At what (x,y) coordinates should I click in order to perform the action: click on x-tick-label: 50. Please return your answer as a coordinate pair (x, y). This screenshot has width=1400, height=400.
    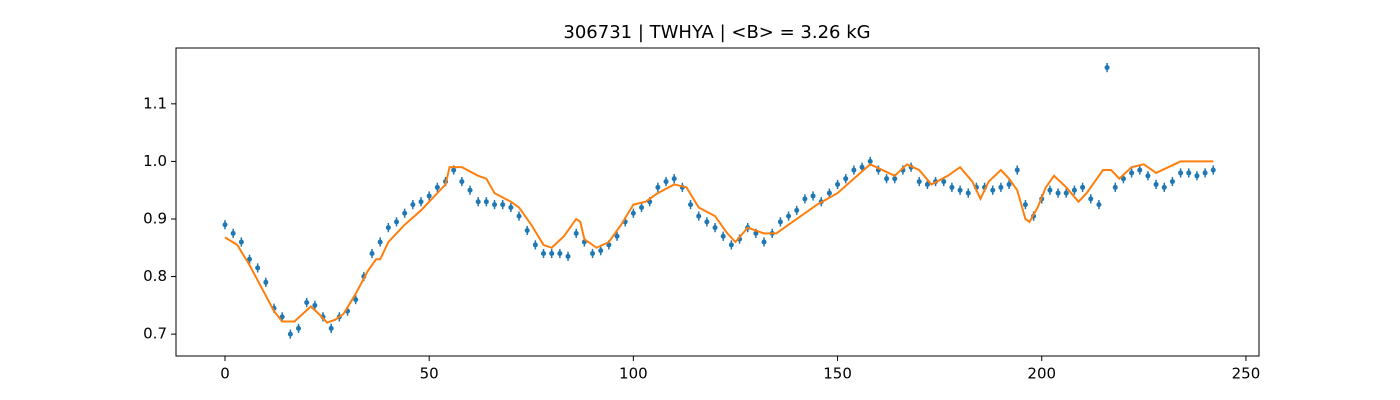
    Looking at the image, I should click on (429, 374).